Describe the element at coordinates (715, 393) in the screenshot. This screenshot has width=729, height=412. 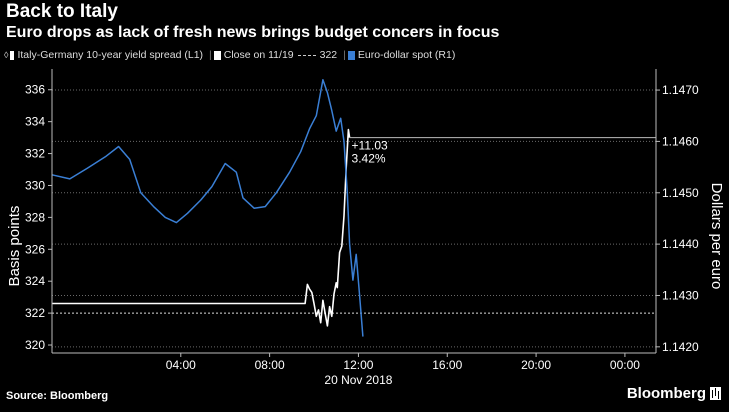
I see `bloomberg-chart-icon` at that location.